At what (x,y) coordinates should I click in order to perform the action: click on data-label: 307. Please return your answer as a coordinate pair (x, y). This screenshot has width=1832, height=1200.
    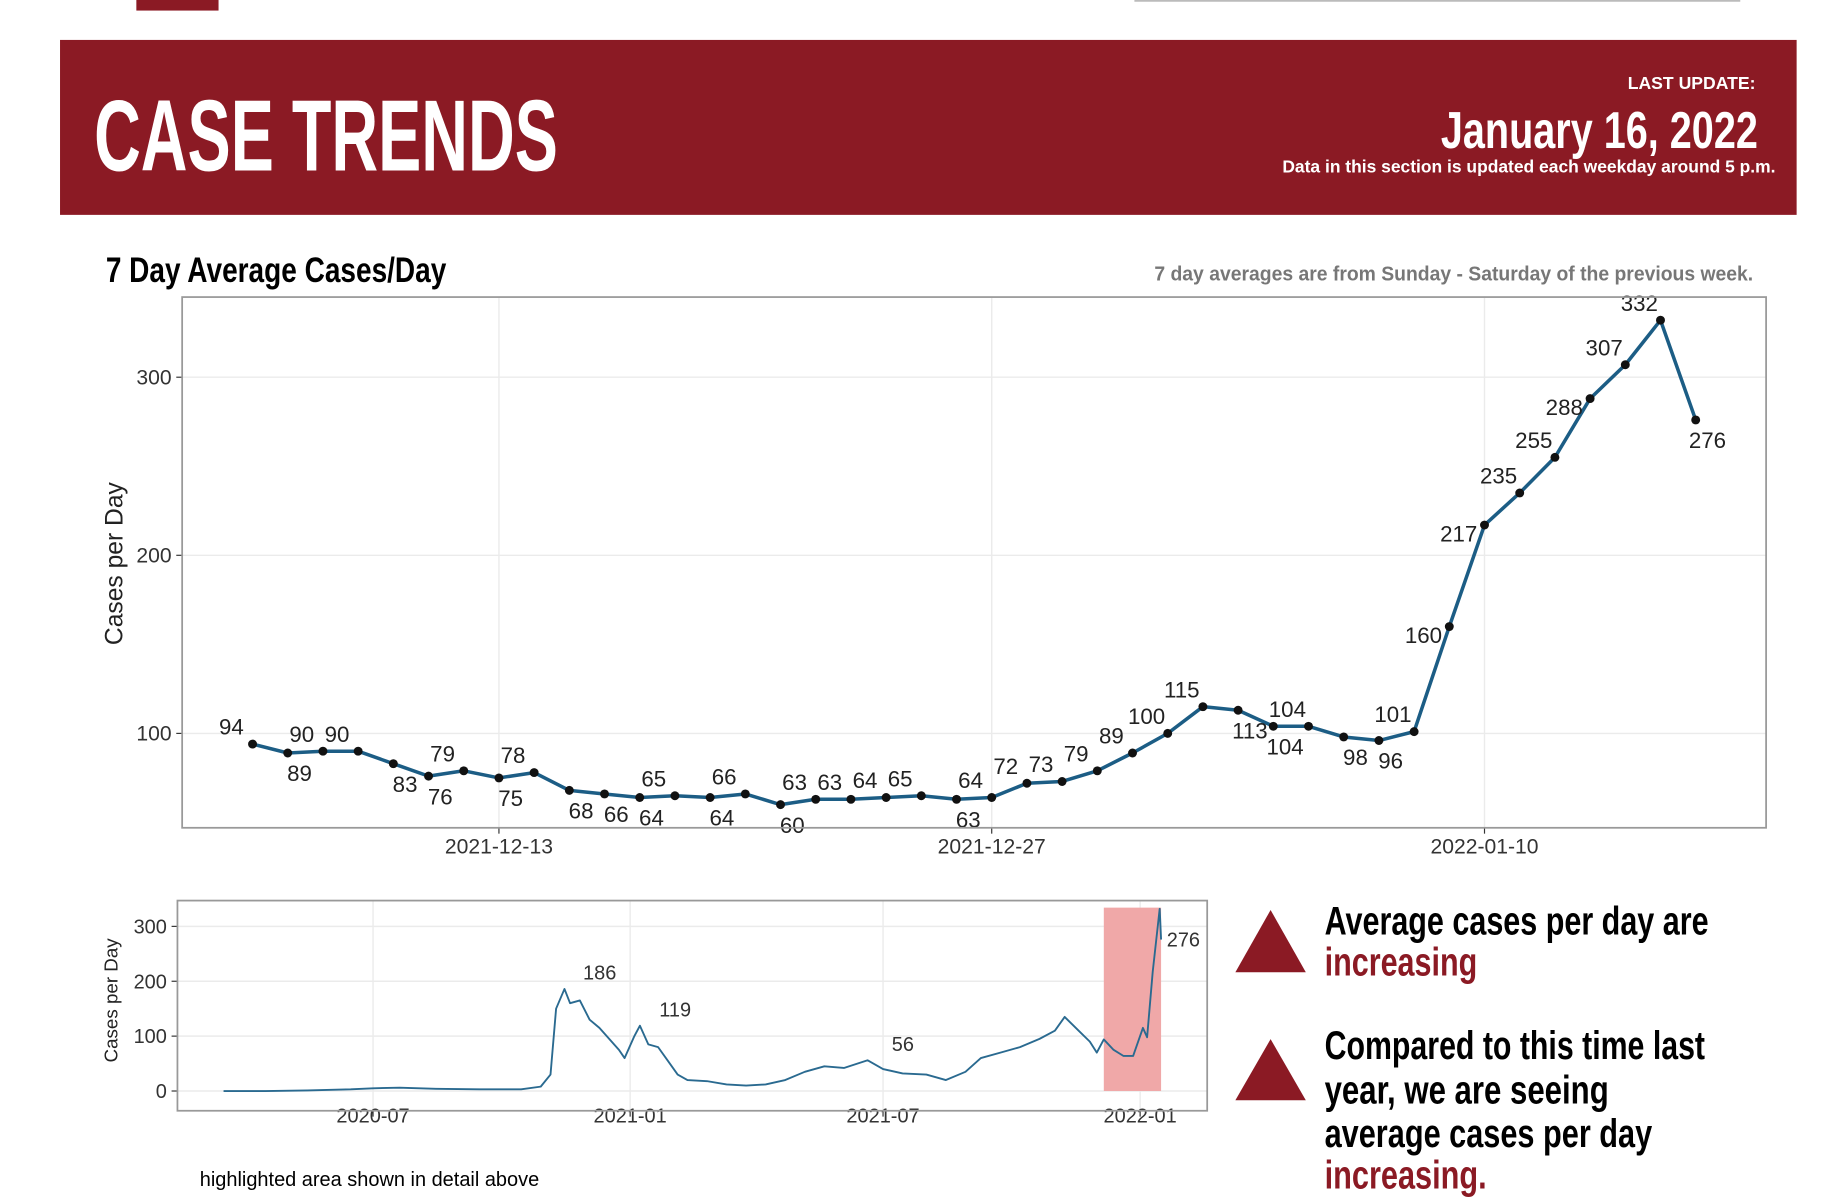
    Looking at the image, I should click on (1604, 347).